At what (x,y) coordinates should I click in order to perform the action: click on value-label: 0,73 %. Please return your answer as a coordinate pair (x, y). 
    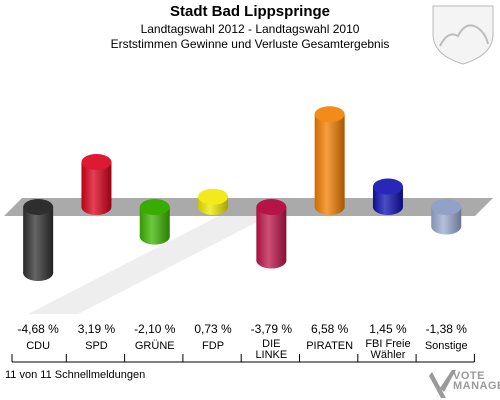
    Looking at the image, I should click on (213, 329).